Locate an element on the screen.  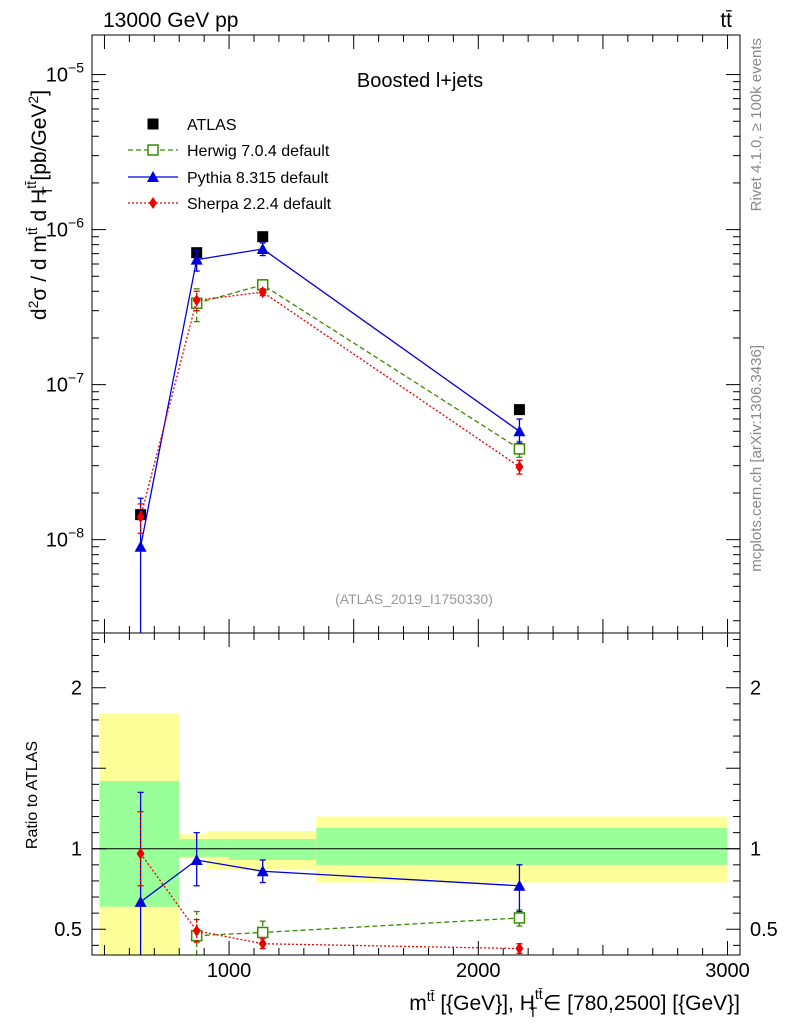
legend-label-sherpa: Sherpa 2.2.4 default is located at coordinates (259, 204).